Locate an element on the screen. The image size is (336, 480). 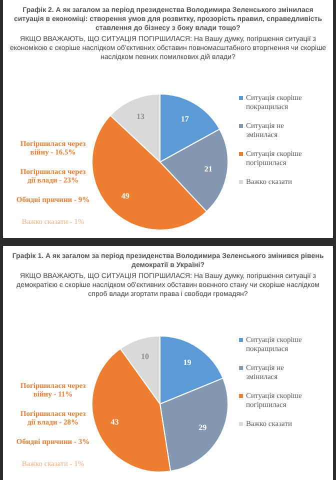
data-label: 49 is located at coordinates (125, 195).